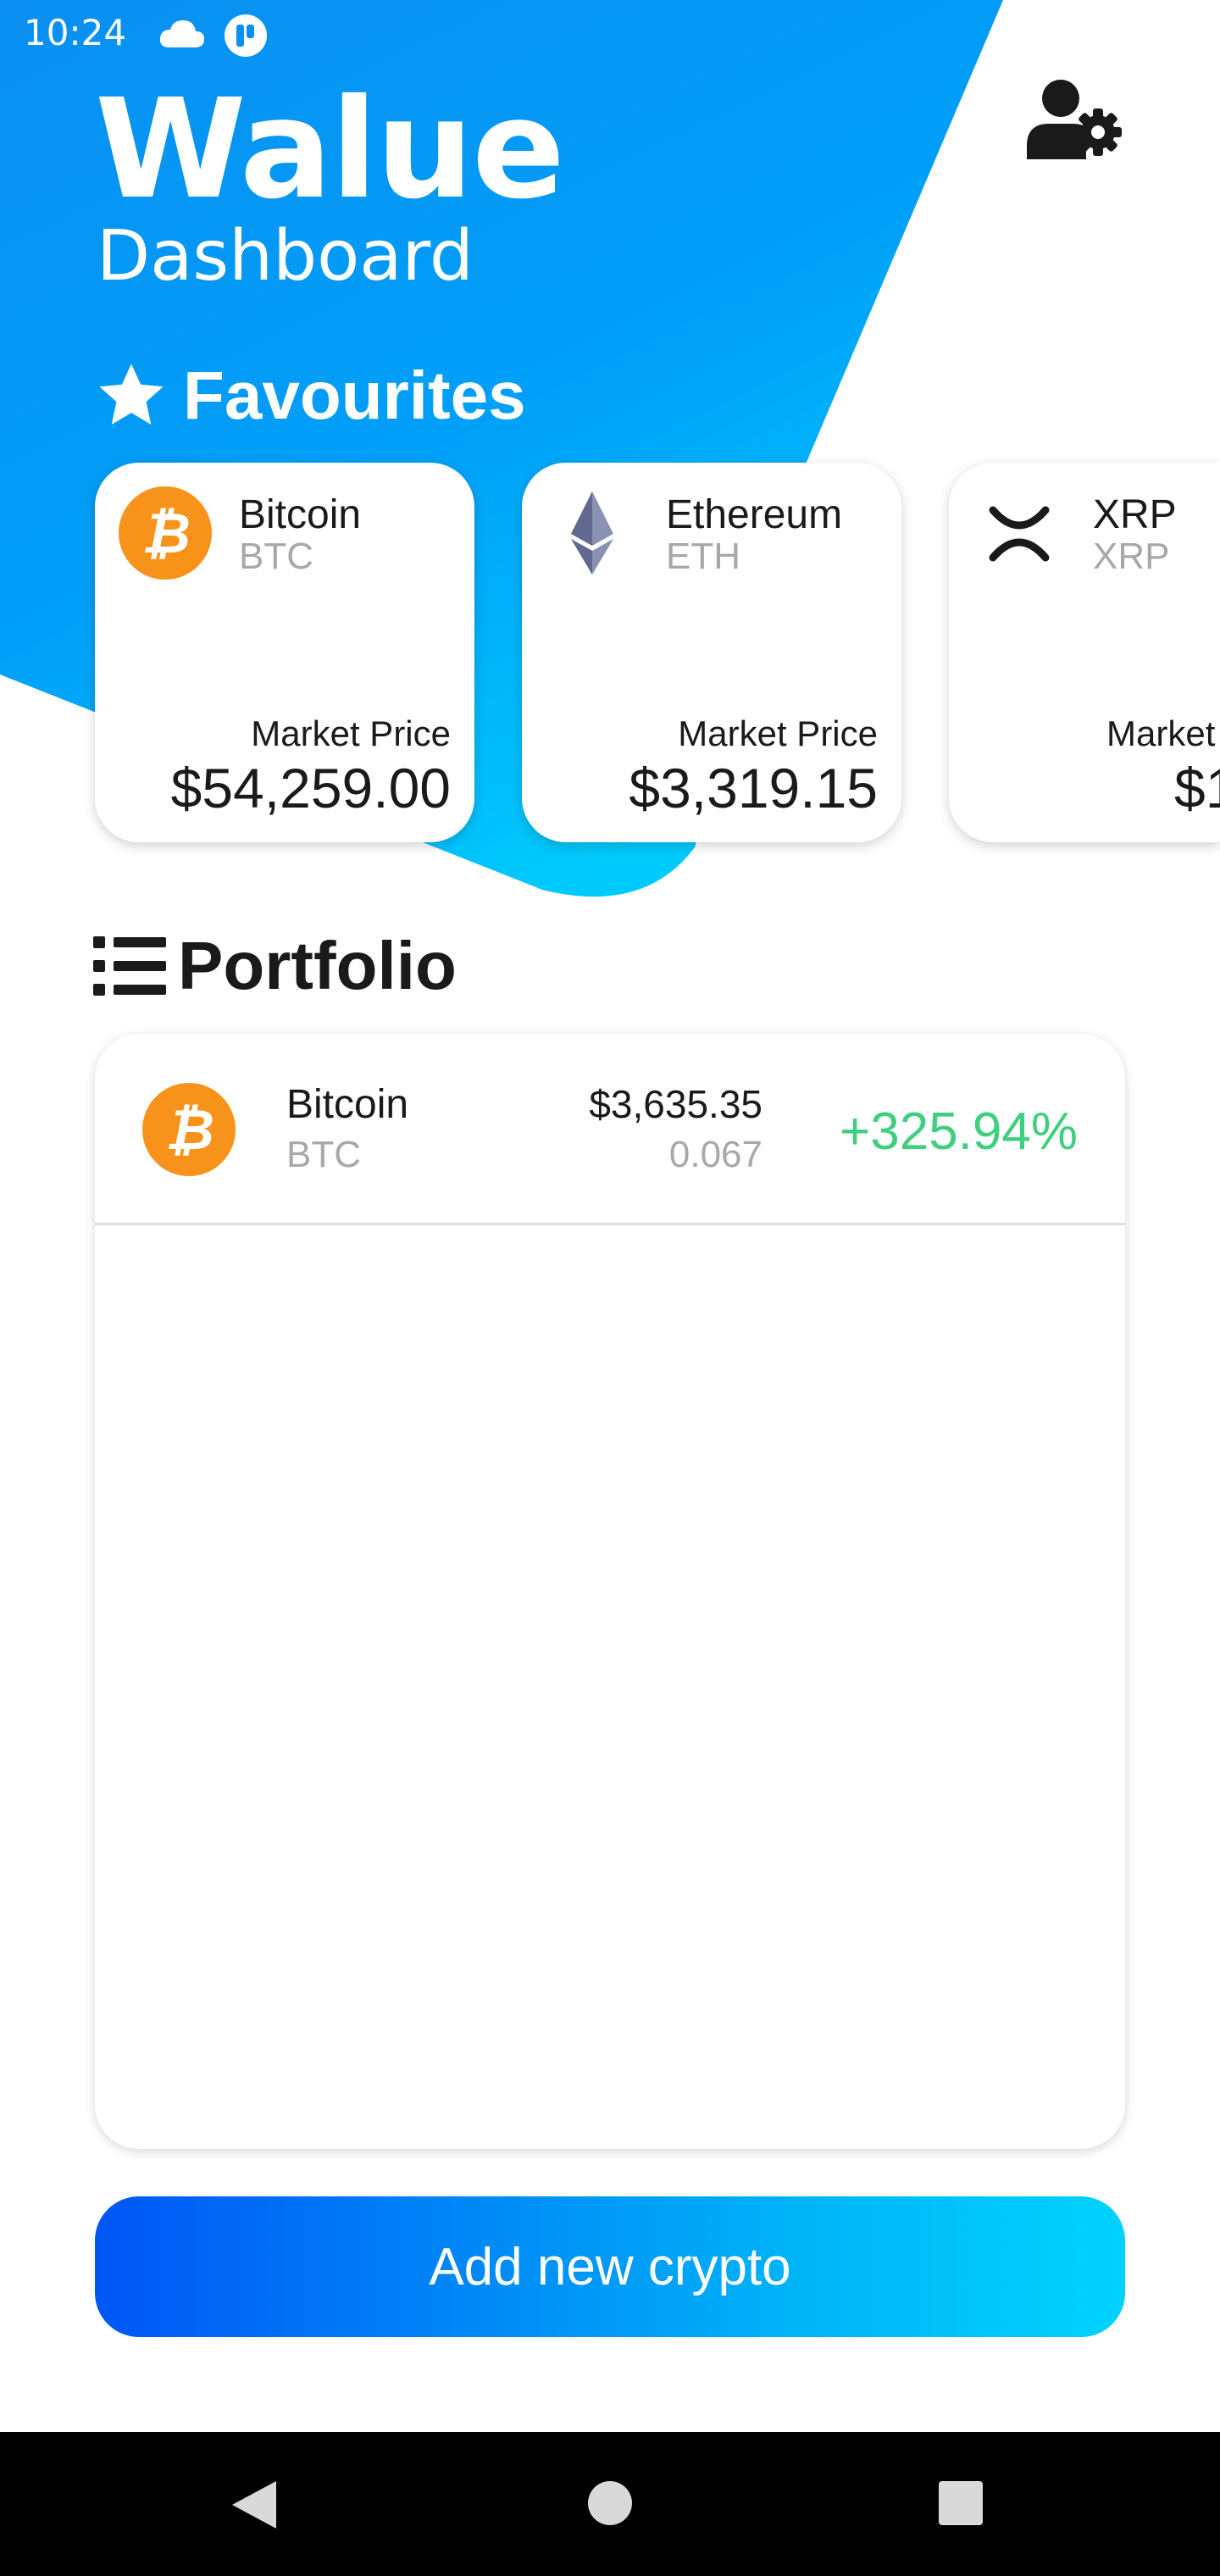  Describe the element at coordinates (754, 514) in the screenshot. I see `coin-name: Ethereum` at that location.